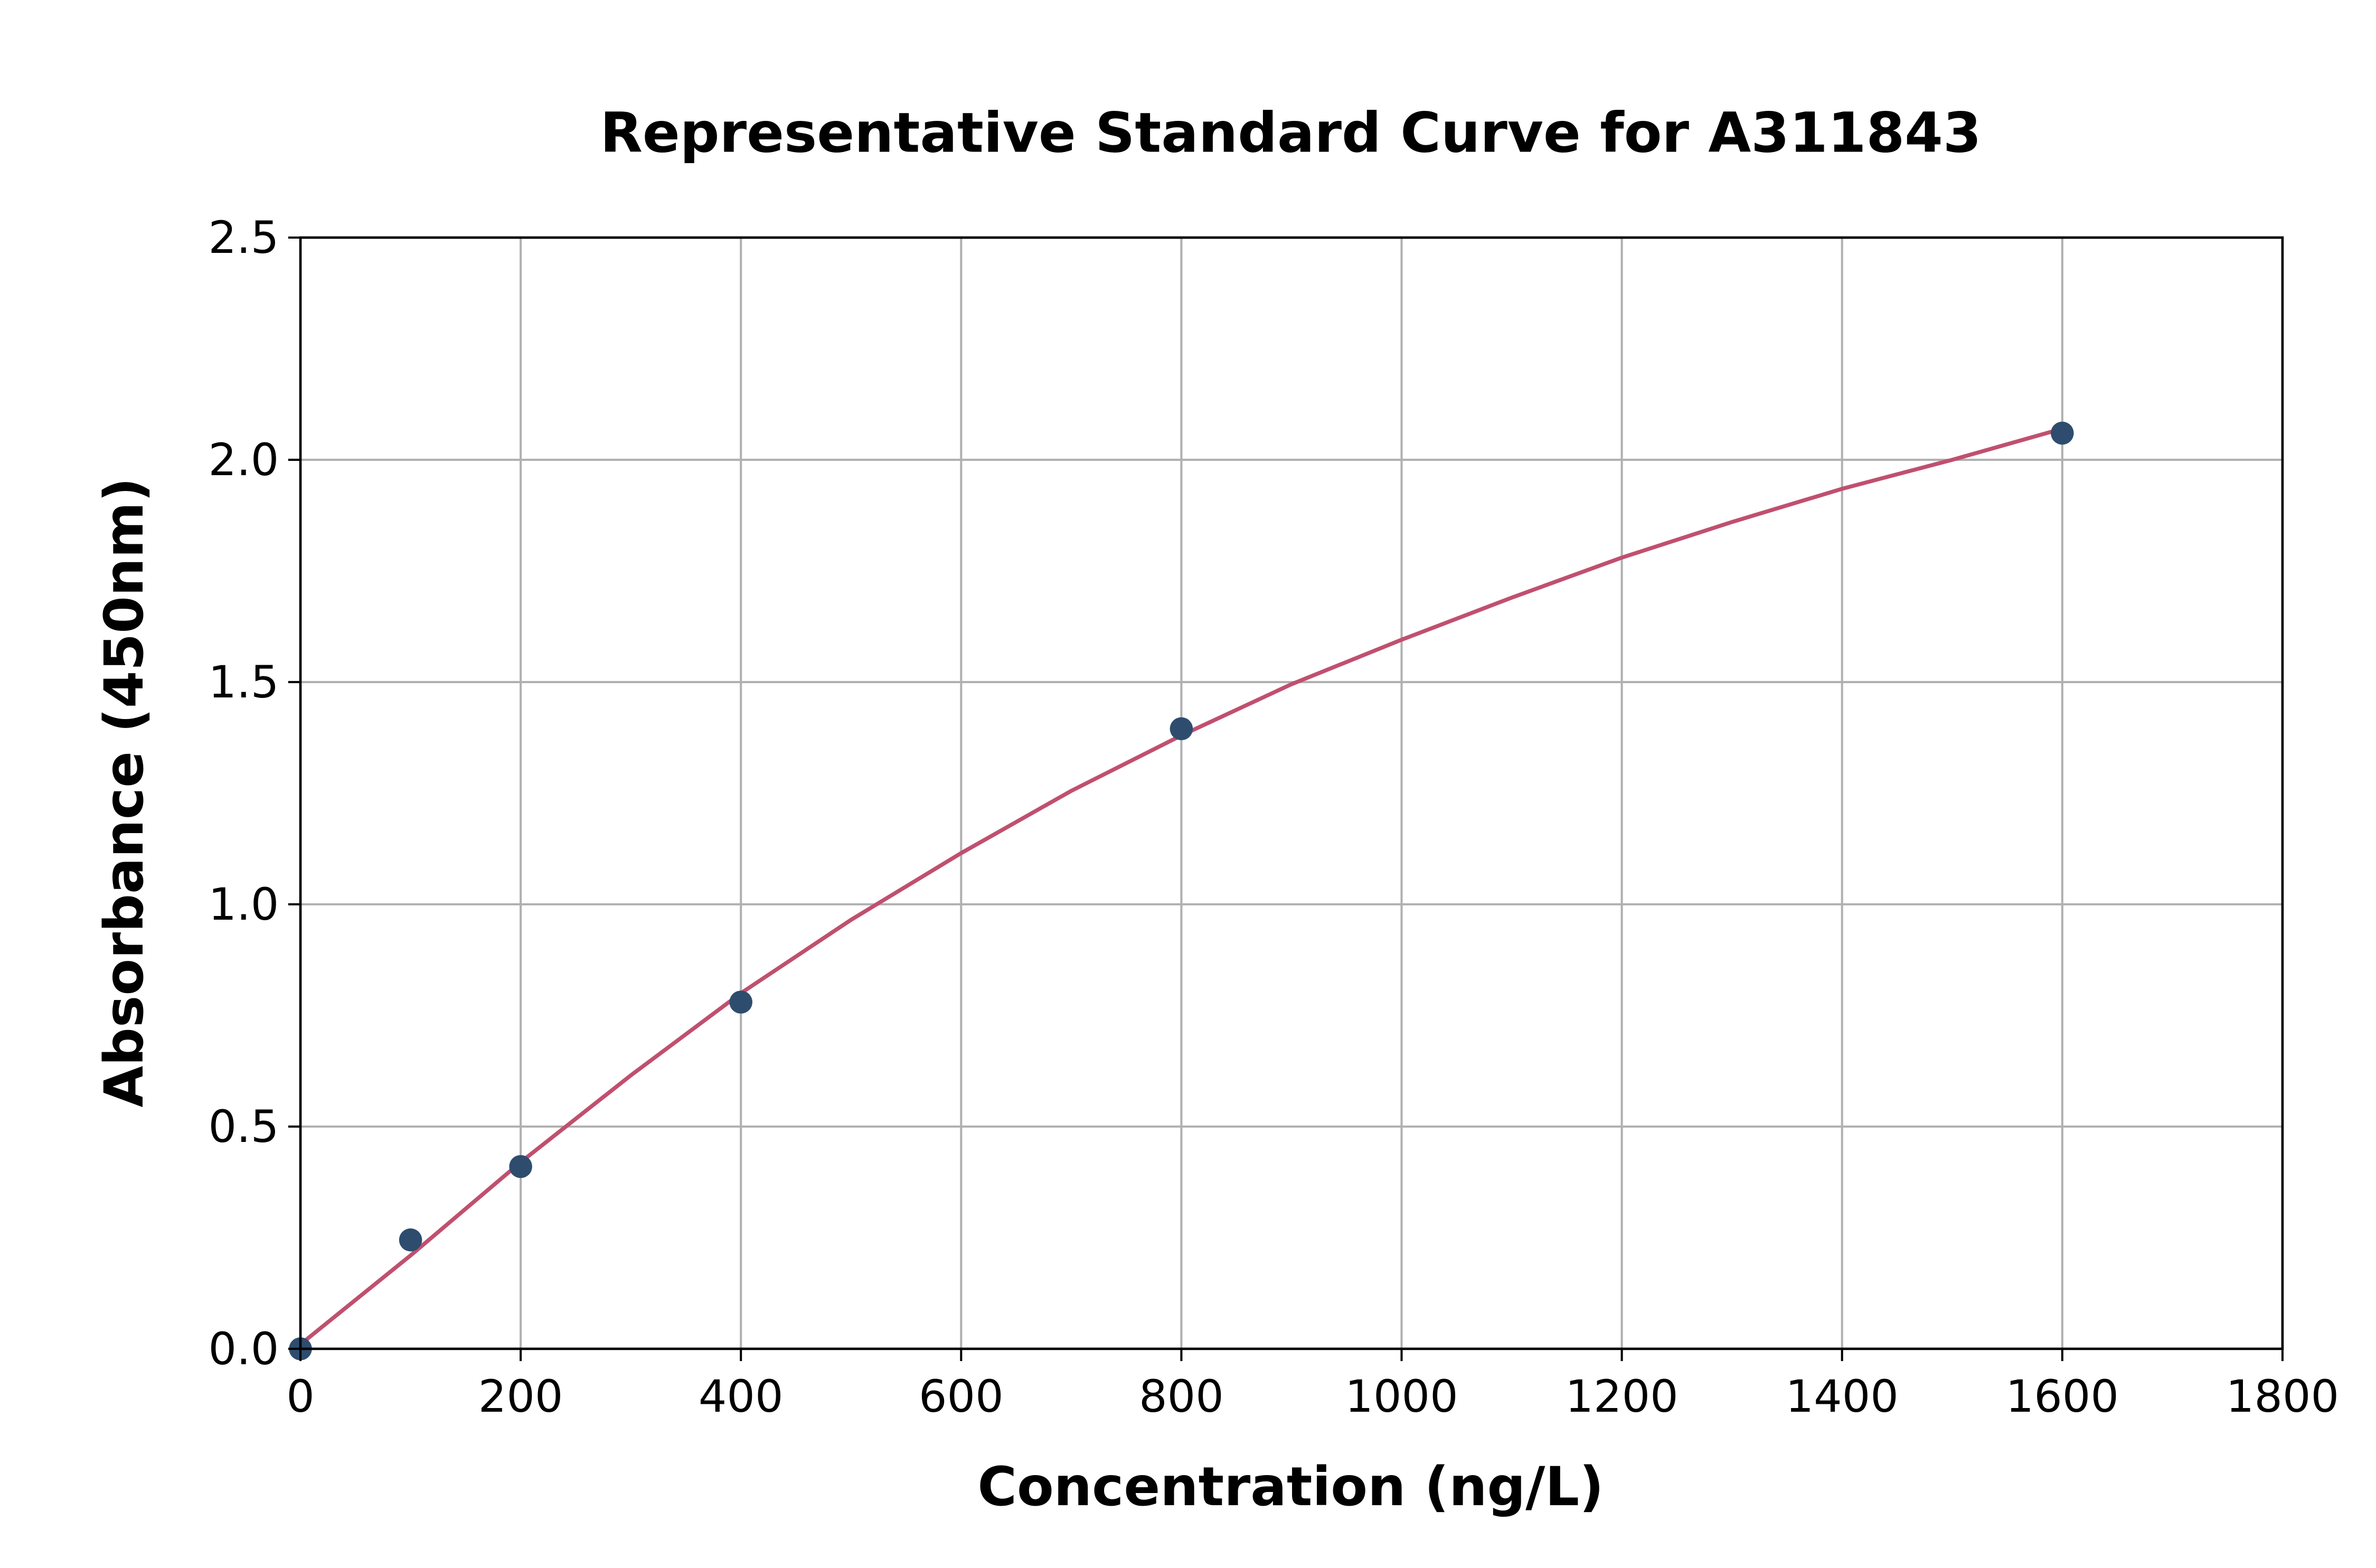  Describe the element at coordinates (244, 1349) in the screenshot. I see `y-tick-label: 0.0` at that location.